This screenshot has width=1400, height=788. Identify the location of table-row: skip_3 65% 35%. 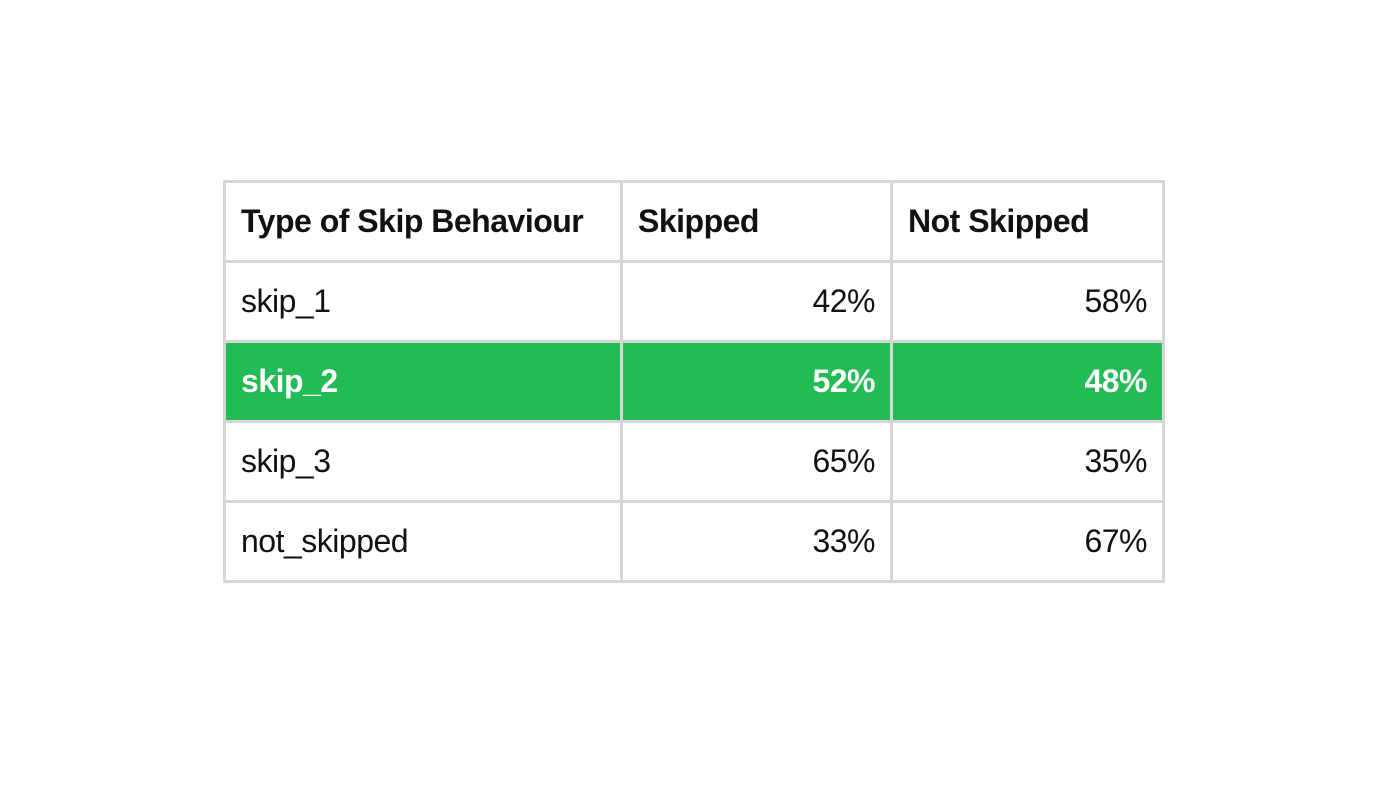
(694, 461).